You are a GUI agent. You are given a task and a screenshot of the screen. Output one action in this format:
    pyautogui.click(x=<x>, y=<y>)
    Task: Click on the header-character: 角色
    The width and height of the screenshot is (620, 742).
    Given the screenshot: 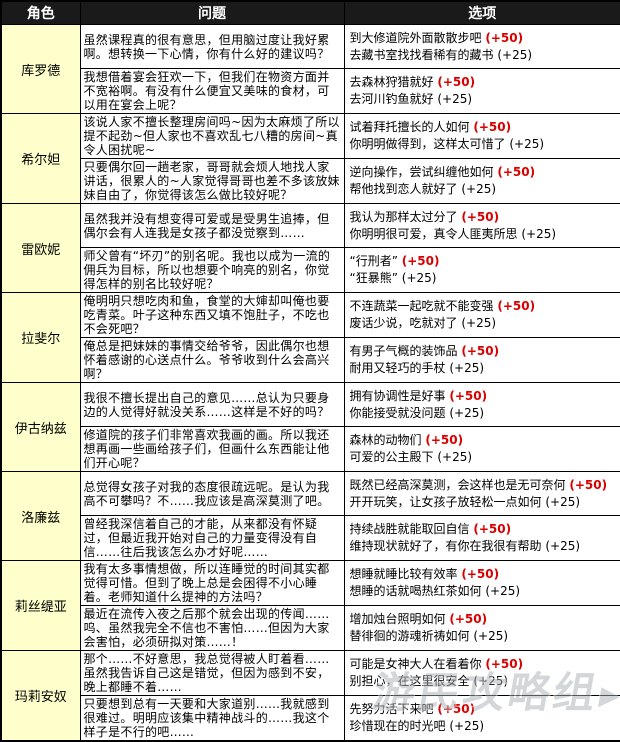 What is the action you would take?
    pyautogui.click(x=40, y=12)
    